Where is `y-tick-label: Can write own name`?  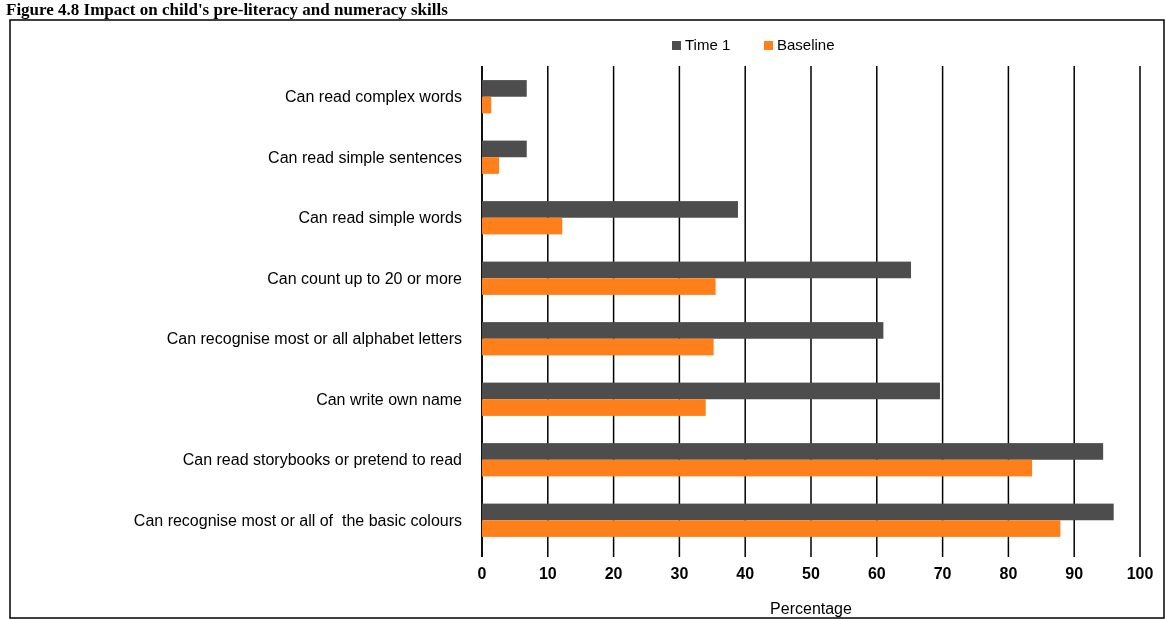
y-tick-label: Can write own name is located at coordinates (389, 399).